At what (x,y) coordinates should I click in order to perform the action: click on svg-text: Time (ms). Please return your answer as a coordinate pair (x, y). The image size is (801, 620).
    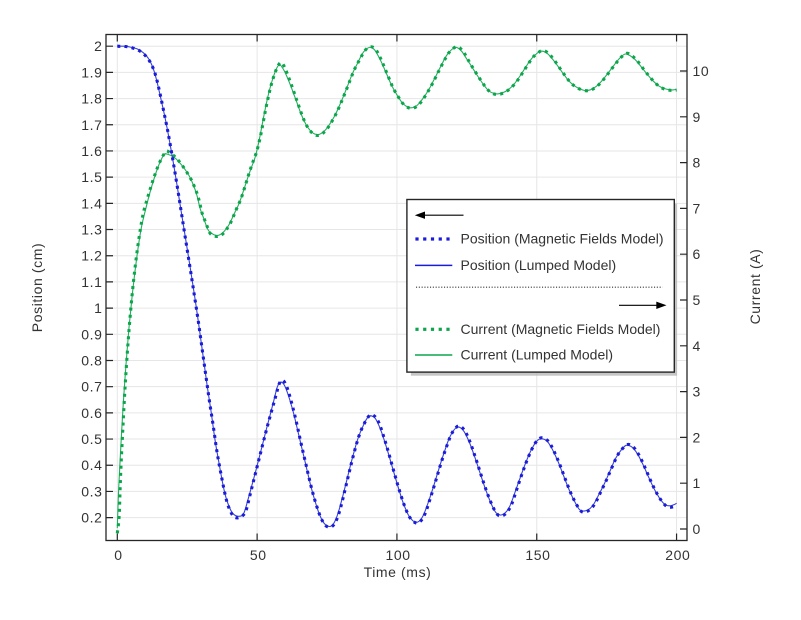
    Looking at the image, I should click on (398, 572).